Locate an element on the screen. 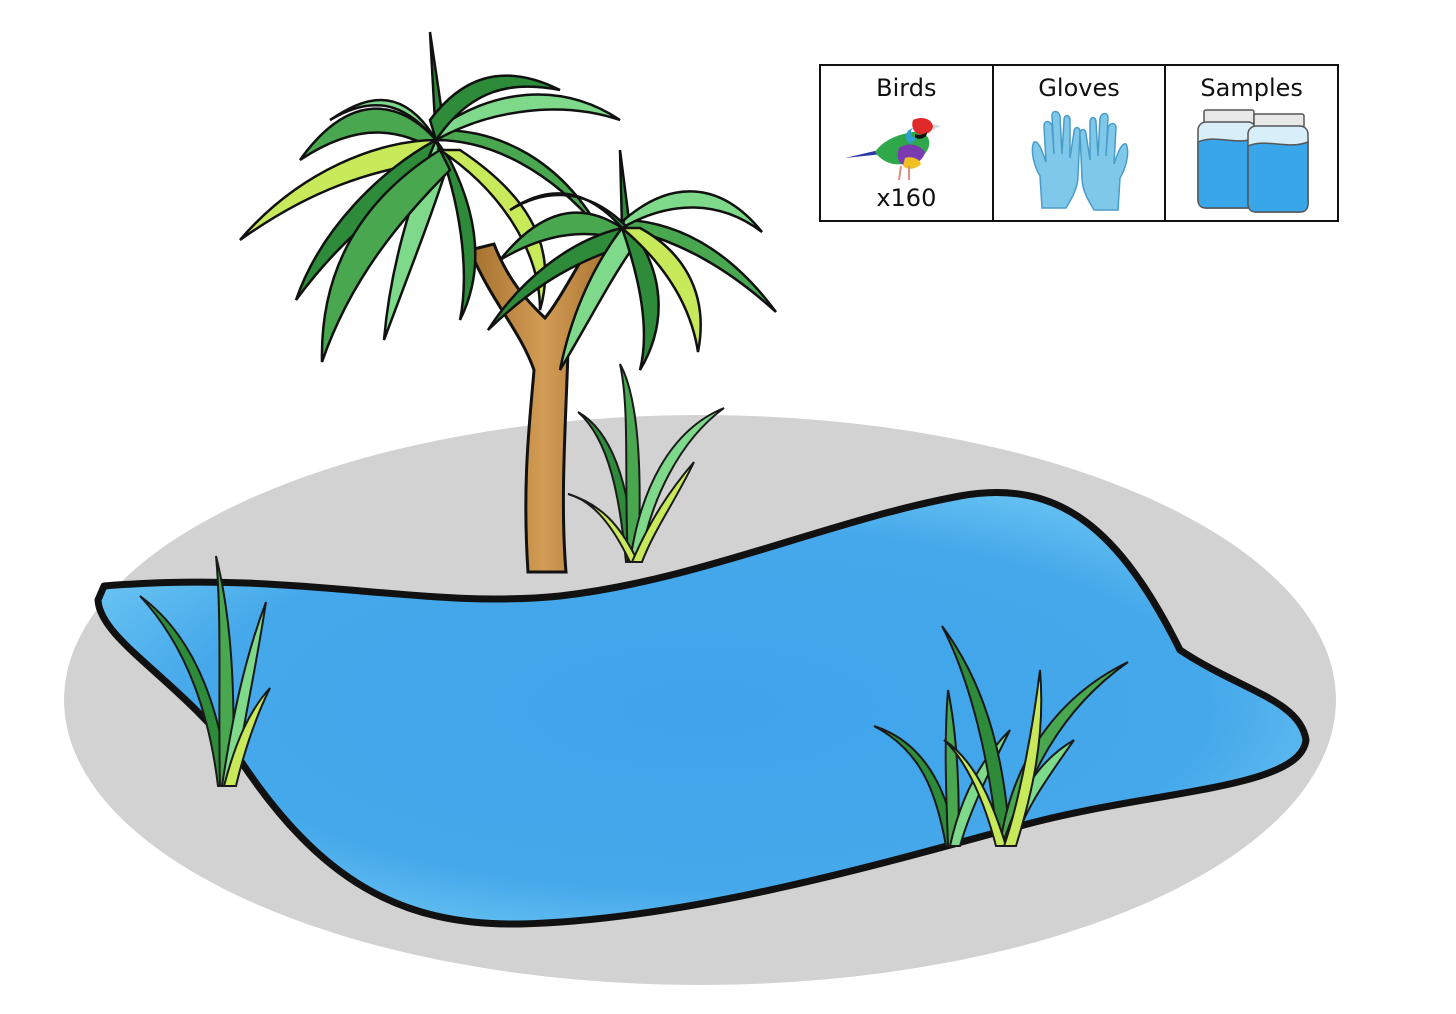 The height and width of the screenshot is (1014, 1456). legend-label-gloves: Gloves is located at coordinates (1079, 88).